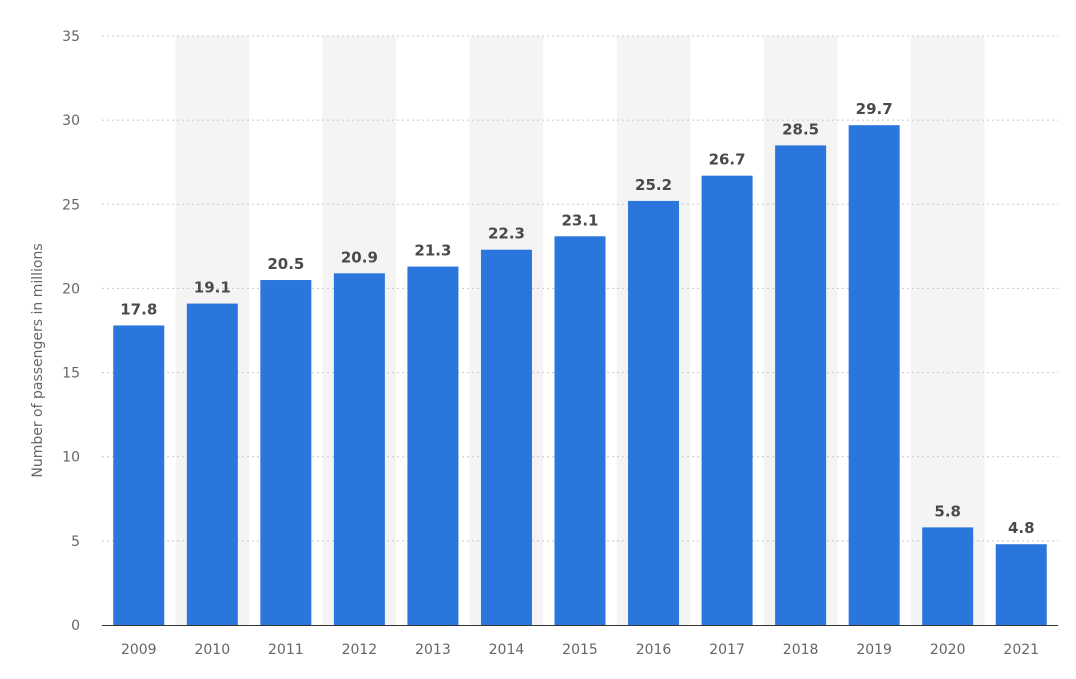  I want to click on x-tick-2014: 2014, so click(507, 650).